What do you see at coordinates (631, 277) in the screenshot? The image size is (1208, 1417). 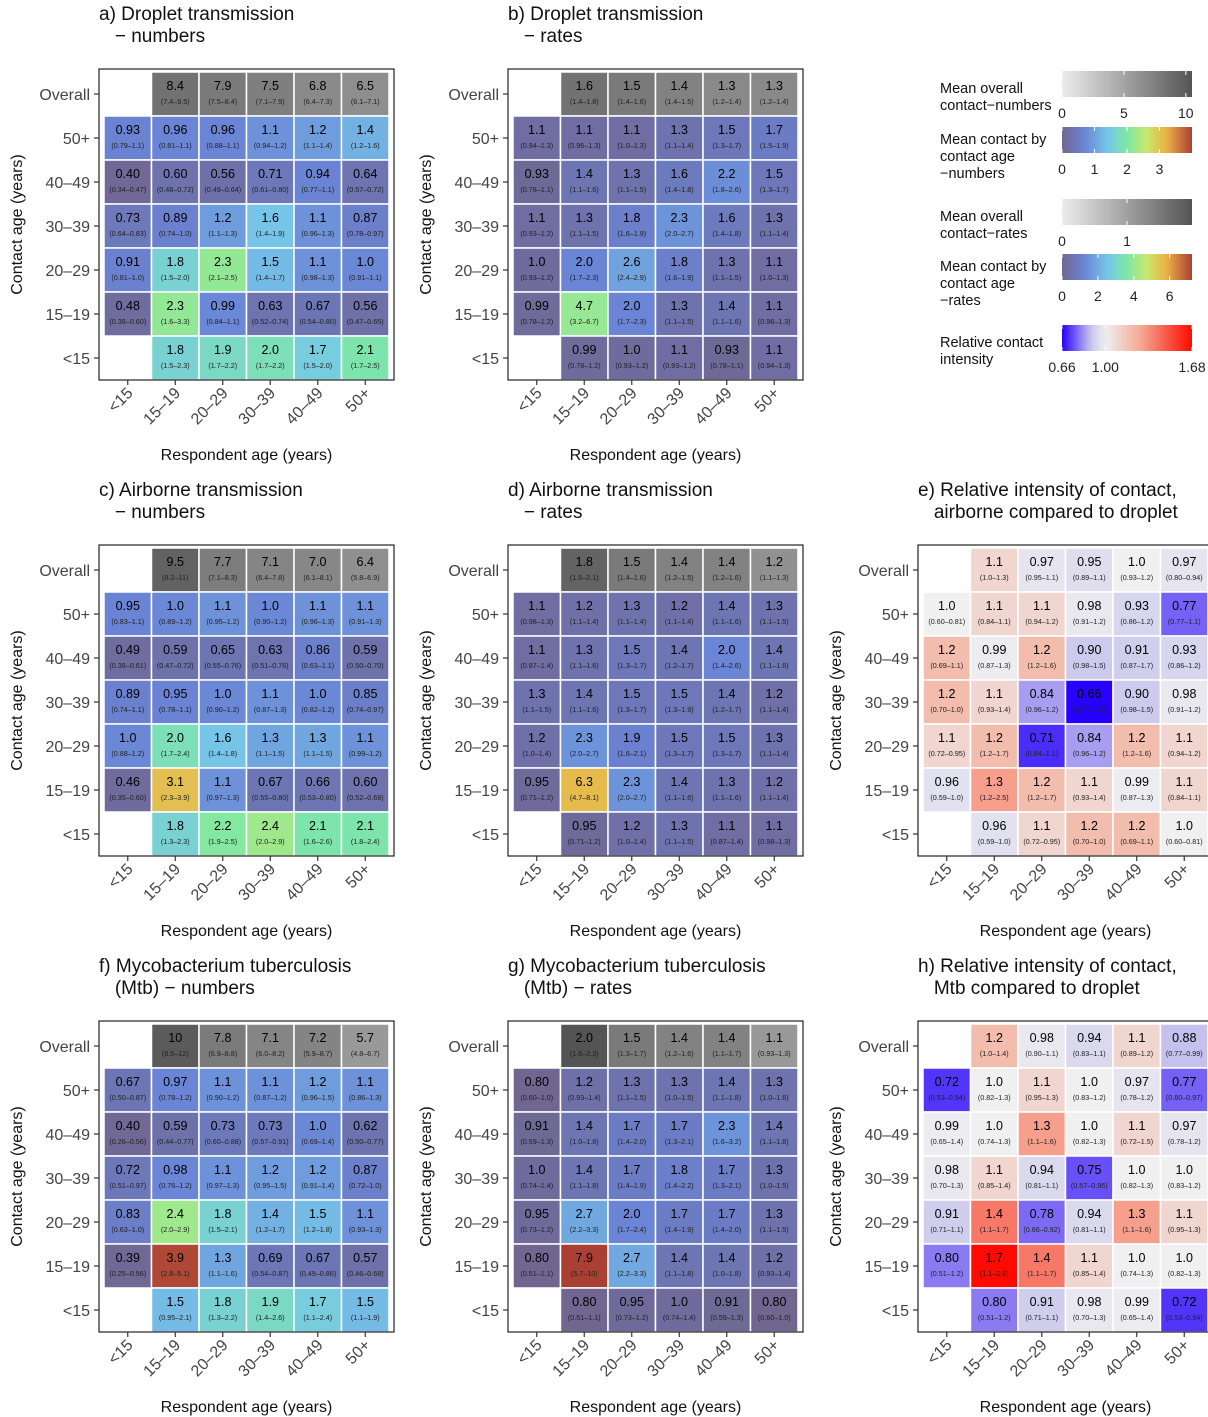 I see `cell-ci: (2.4–2.9)` at bounding box center [631, 277].